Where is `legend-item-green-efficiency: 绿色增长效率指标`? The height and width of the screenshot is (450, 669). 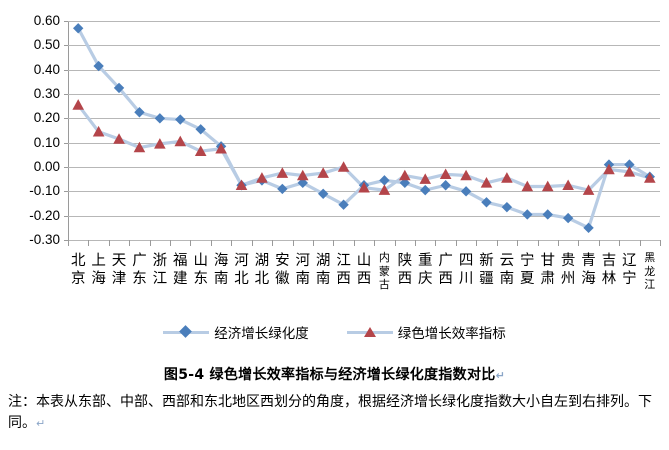
legend-item-green-efficiency: 绿色增长效率指标 is located at coordinates (426, 332).